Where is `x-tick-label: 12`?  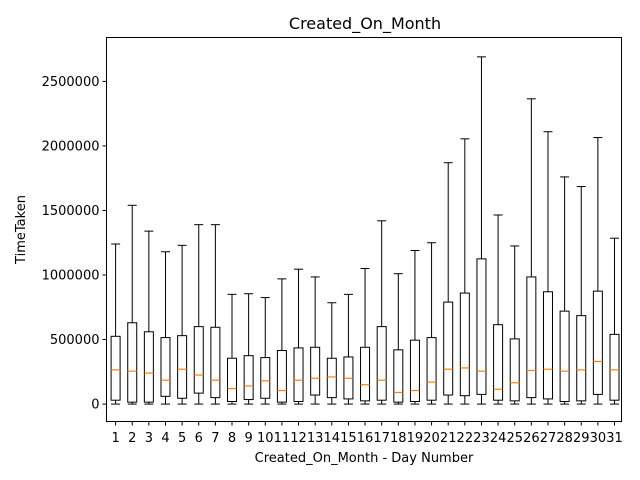 x-tick-label: 12 is located at coordinates (298, 438).